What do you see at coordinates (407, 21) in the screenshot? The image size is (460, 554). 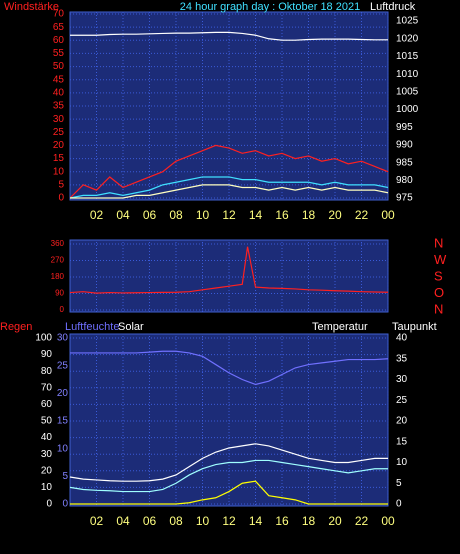 I see `y2-tick-label: 1025` at bounding box center [407, 21].